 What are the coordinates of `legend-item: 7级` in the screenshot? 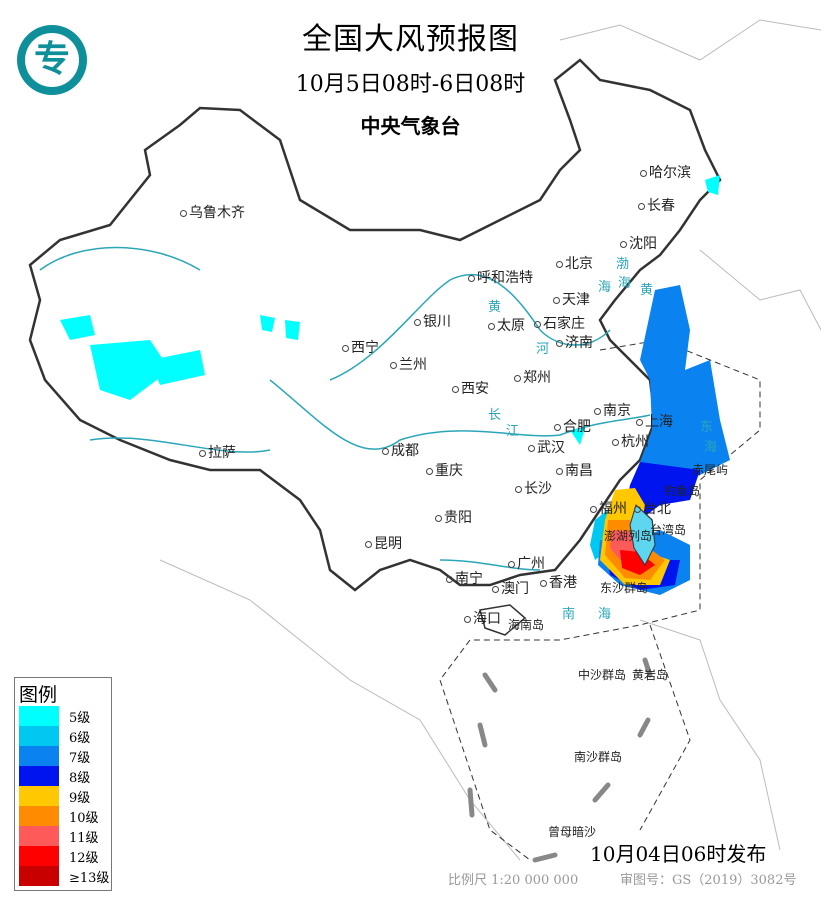 It's located at (63, 756).